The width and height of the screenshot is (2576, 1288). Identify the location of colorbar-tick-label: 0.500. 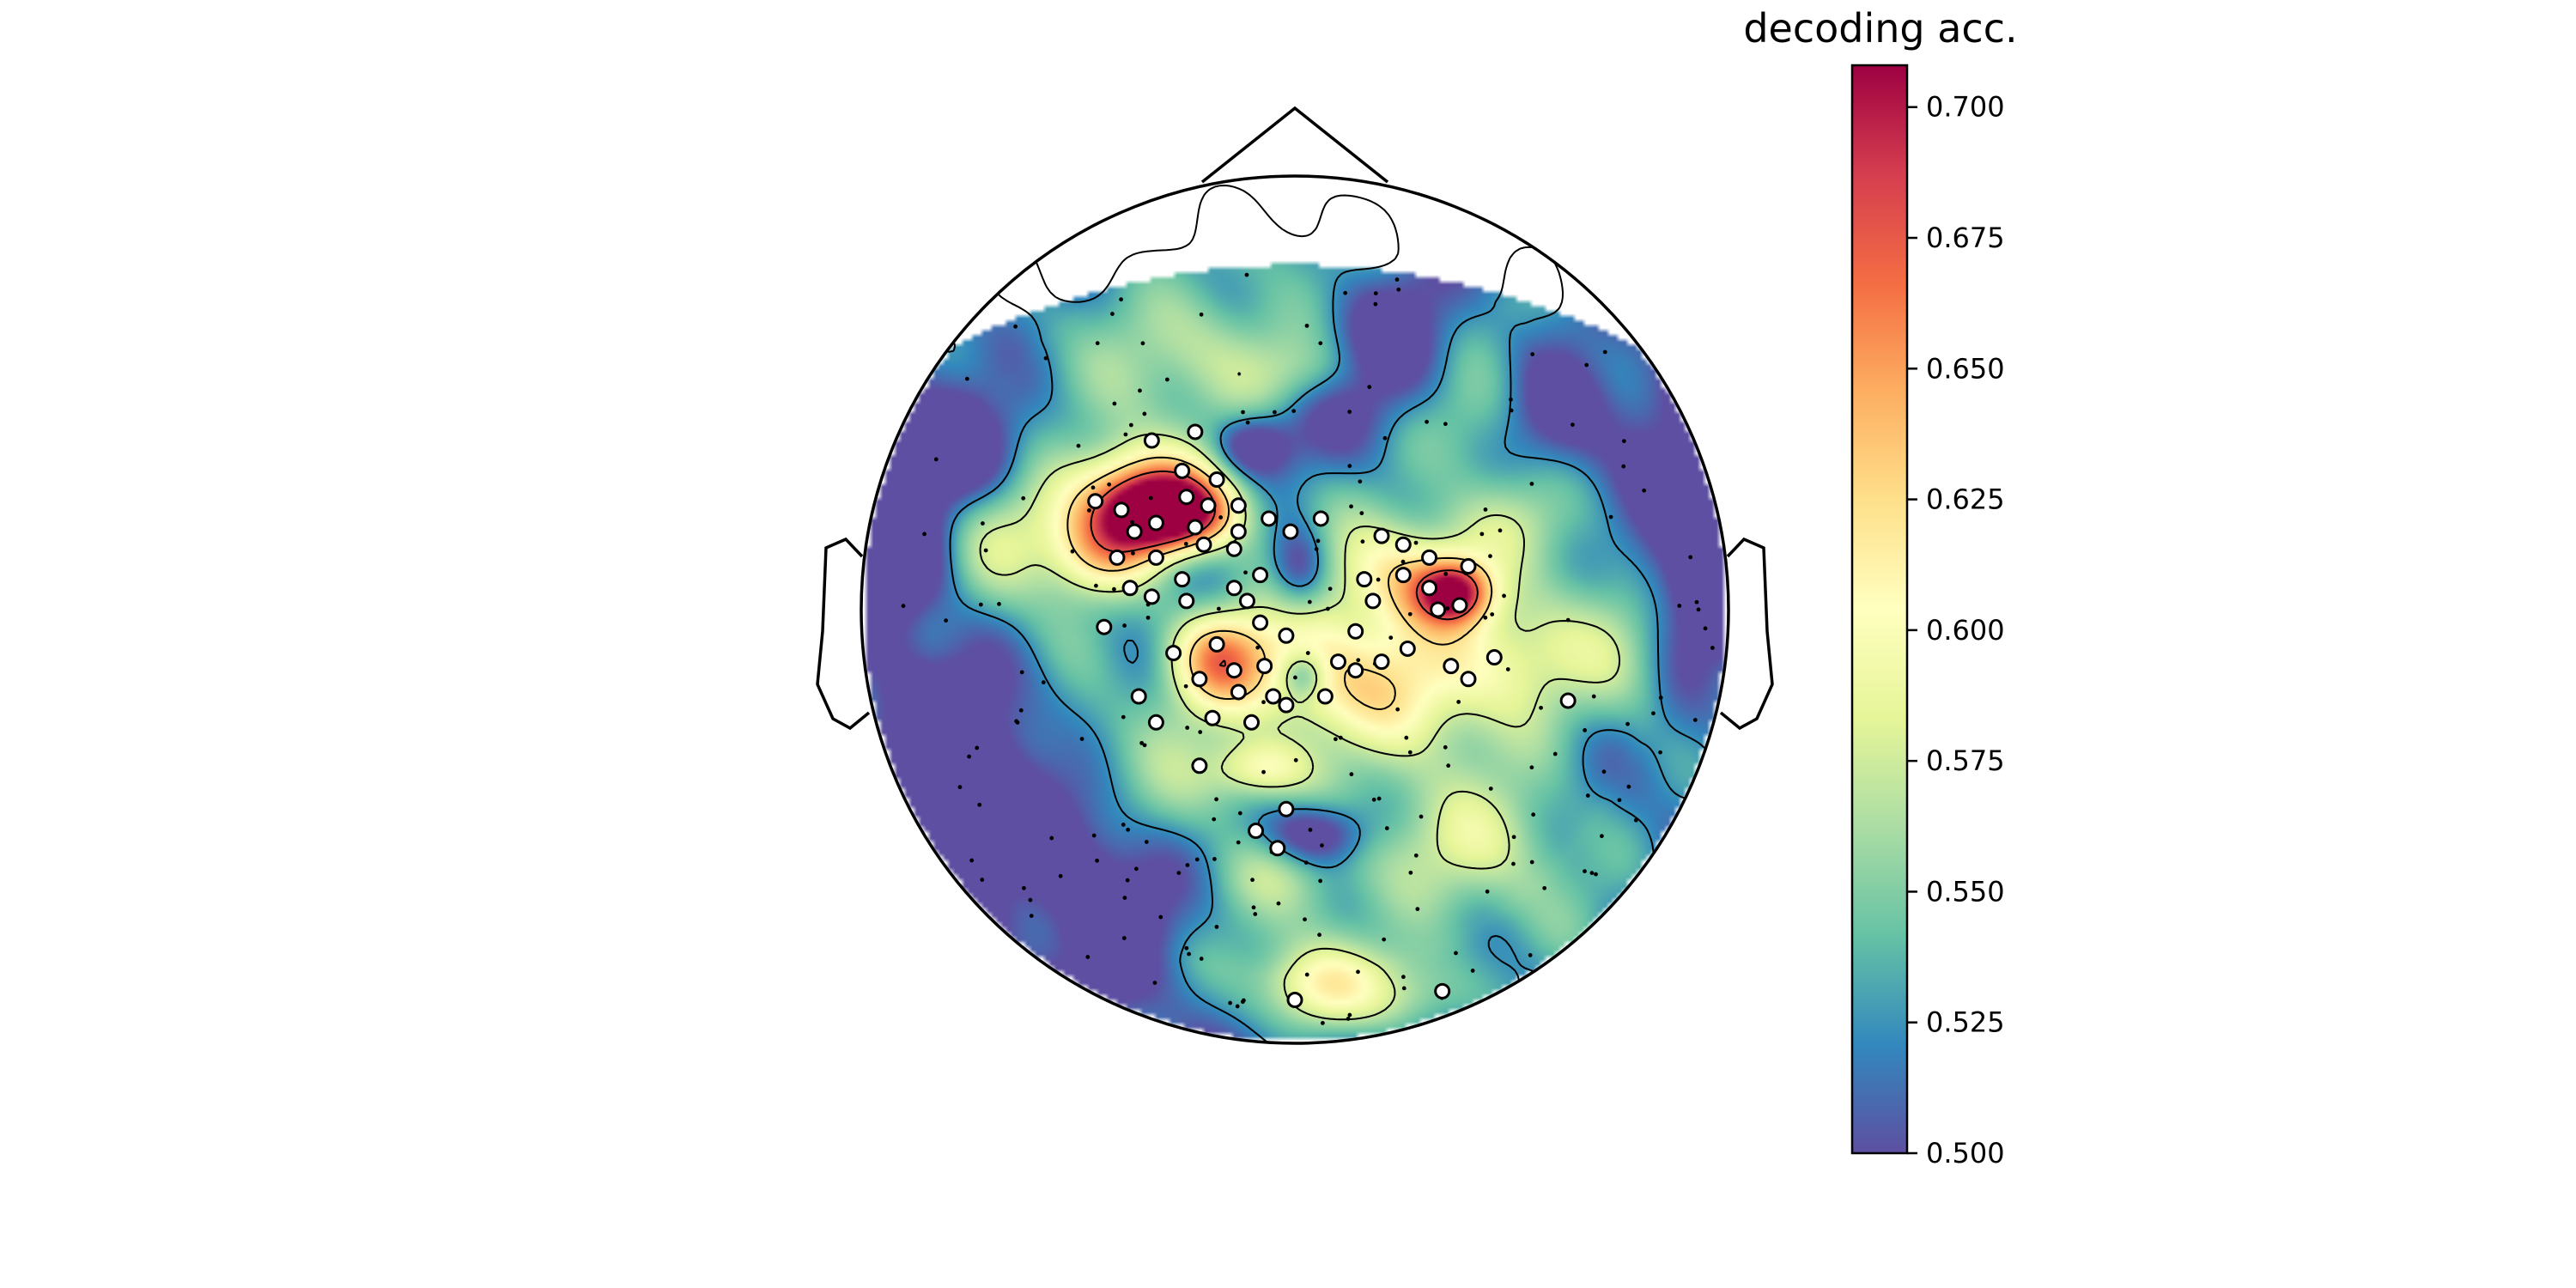
(1966, 1153).